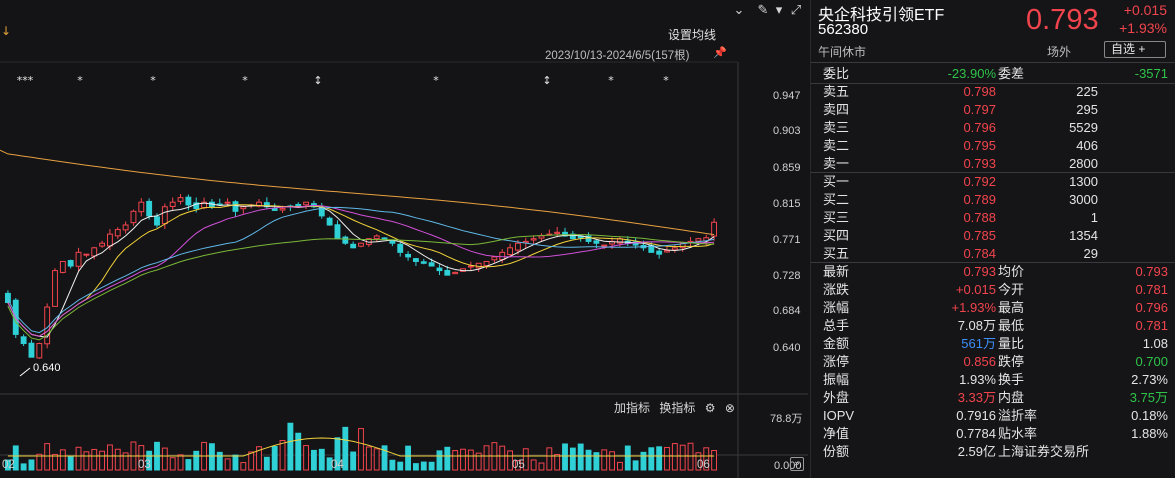 The height and width of the screenshot is (478, 1175). I want to click on stat-label: IOPV, so click(839, 415).